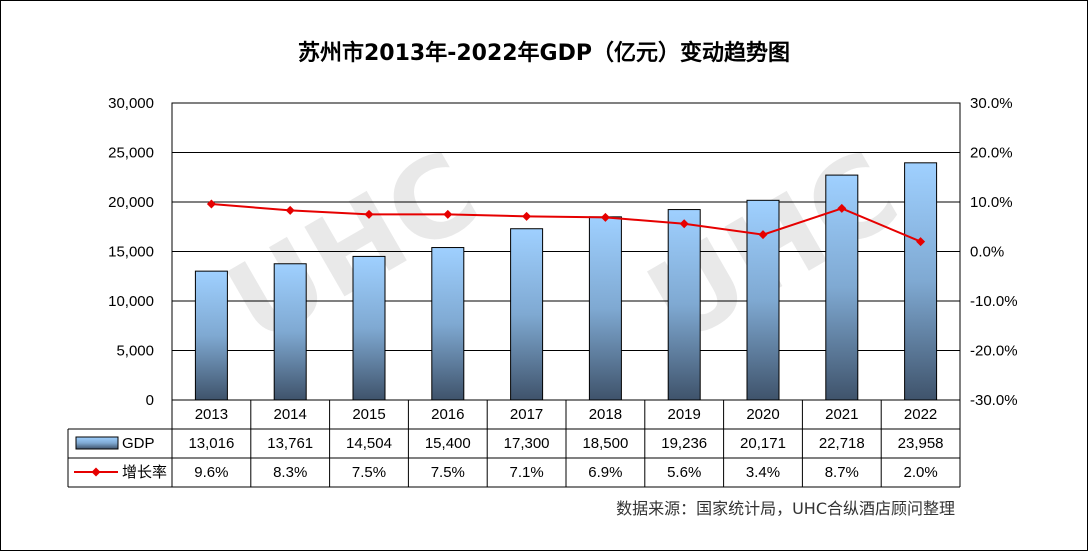  I want to click on legend-swatch-marker, so click(96, 472).